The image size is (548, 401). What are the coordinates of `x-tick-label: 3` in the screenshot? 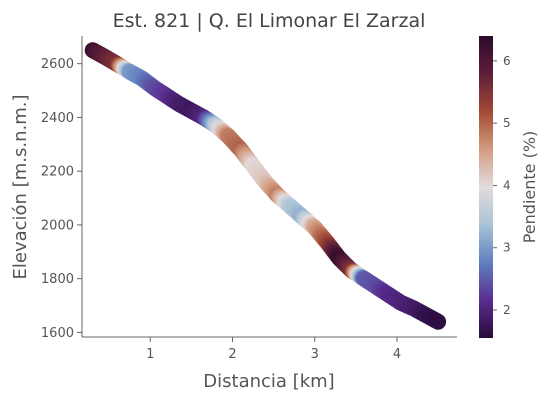 It's located at (315, 354).